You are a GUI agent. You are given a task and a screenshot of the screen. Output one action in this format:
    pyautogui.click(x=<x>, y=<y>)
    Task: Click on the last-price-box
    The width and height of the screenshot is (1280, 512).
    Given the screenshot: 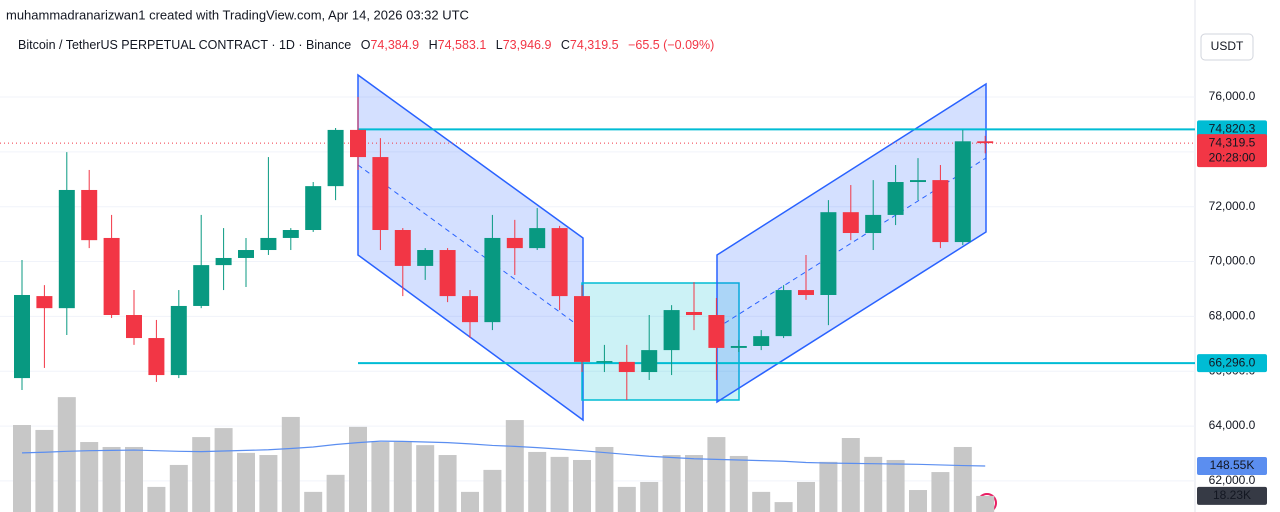 What is the action you would take?
    pyautogui.click(x=1232, y=151)
    